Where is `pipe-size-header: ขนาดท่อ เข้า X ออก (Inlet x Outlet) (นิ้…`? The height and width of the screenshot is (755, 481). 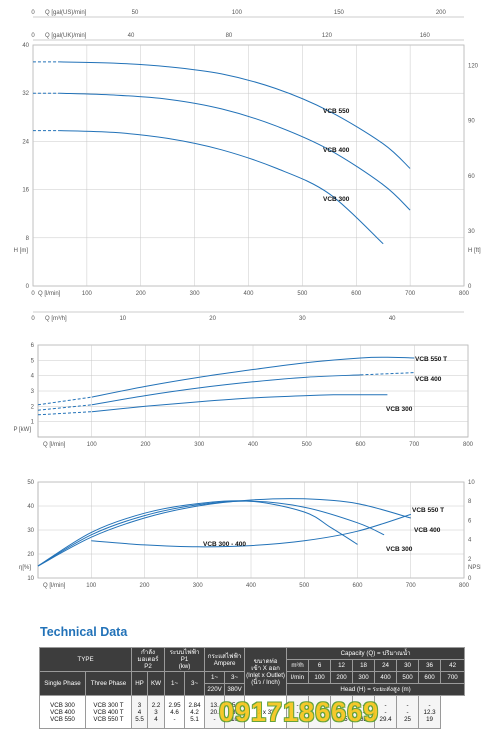 pipe-size-header: ขนาดท่อ เข้า X ออก (Inlet x Outlet) (นิ้… is located at coordinates (266, 671).